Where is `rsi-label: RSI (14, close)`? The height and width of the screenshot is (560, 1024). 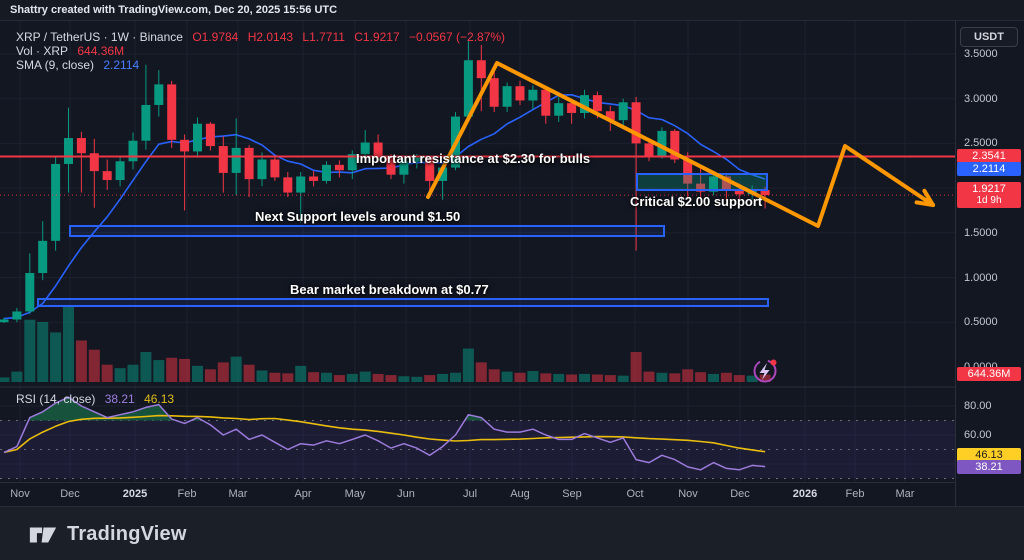 rsi-label: RSI (14, close) is located at coordinates (56, 399).